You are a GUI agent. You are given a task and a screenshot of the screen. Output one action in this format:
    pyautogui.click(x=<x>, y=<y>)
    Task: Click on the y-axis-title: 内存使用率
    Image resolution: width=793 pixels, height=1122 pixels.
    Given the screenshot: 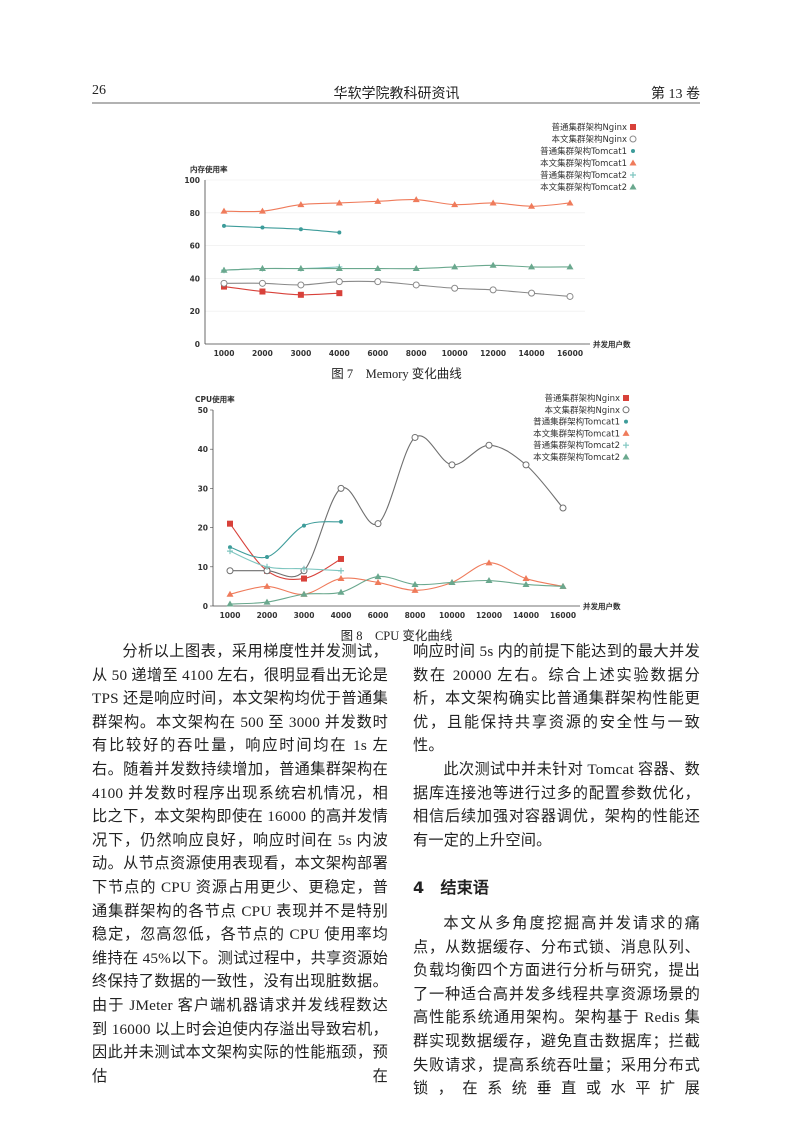 What is the action you would take?
    pyautogui.click(x=209, y=169)
    